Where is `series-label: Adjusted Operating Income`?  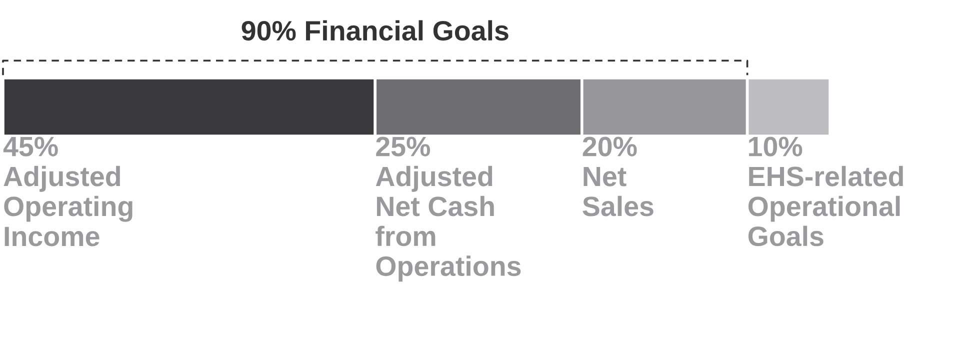
series-label: Adjusted Operating Income is located at coordinates (68, 206).